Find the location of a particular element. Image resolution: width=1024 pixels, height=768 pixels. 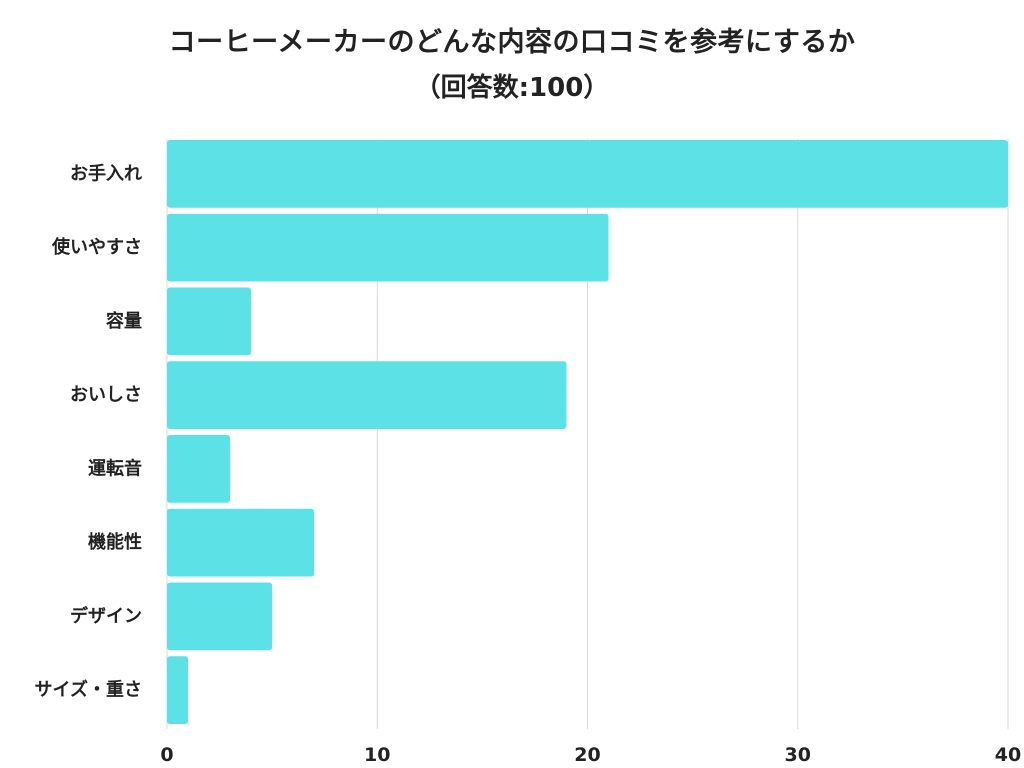

chart-title: コーヒーメーカーのどんな内容の口コミを参考にするか is located at coordinates (512, 42).